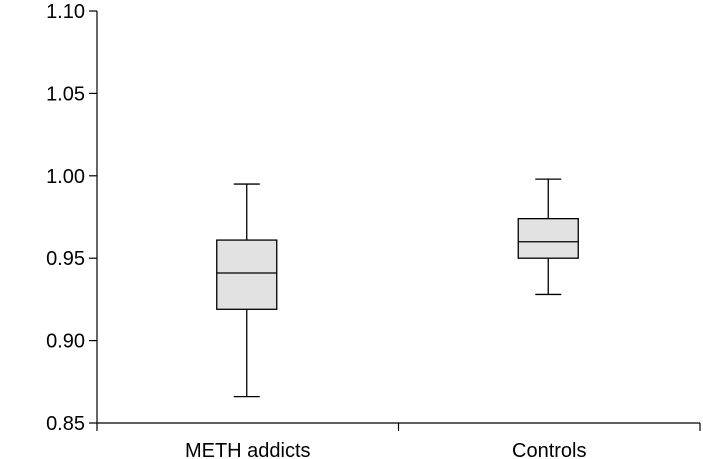 This screenshot has width=703, height=459. I want to click on y-tick-label: 0.90, so click(65, 342).